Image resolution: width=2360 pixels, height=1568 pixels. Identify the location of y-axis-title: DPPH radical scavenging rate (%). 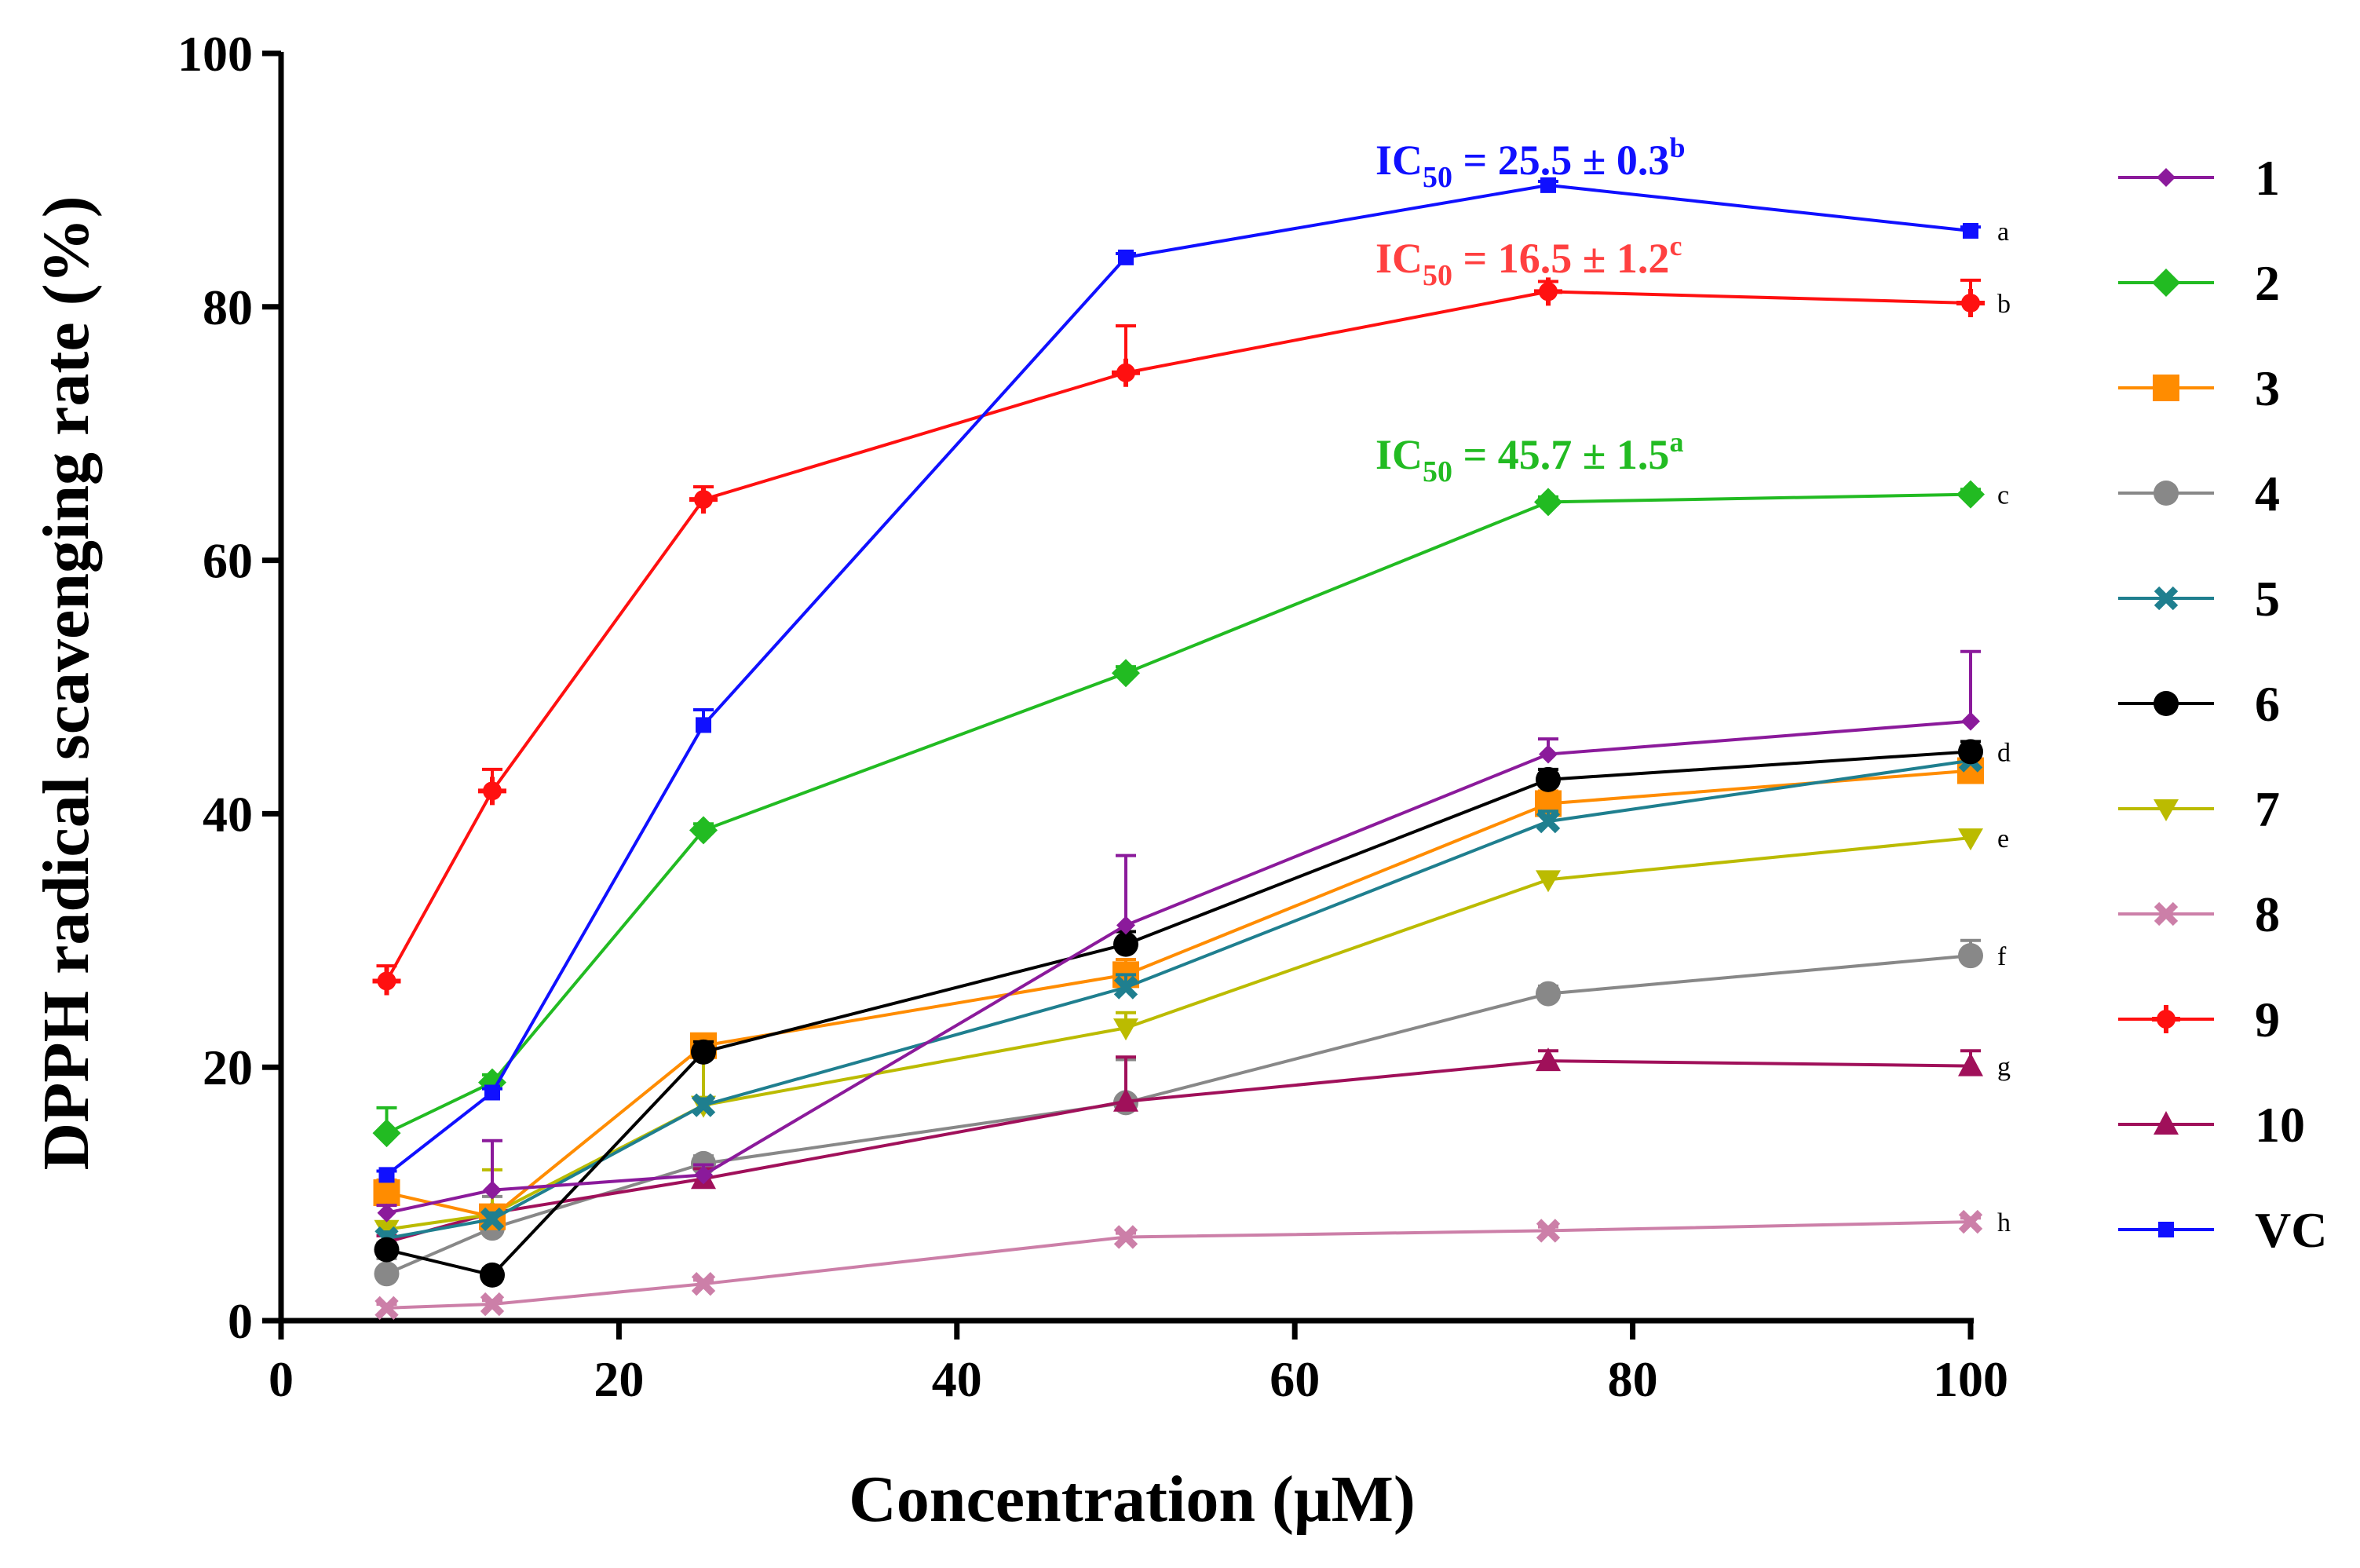
(67, 683).